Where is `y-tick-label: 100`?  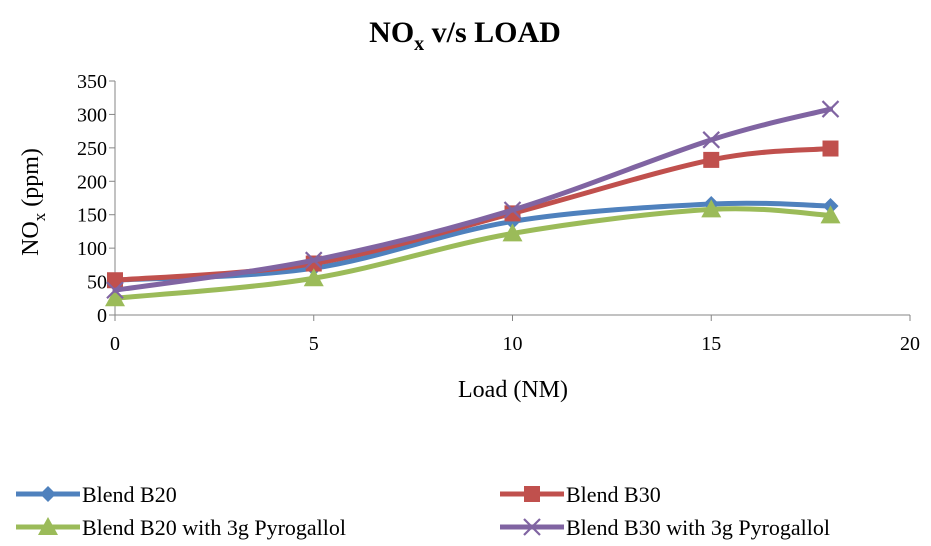 y-tick-label: 100 is located at coordinates (92, 249).